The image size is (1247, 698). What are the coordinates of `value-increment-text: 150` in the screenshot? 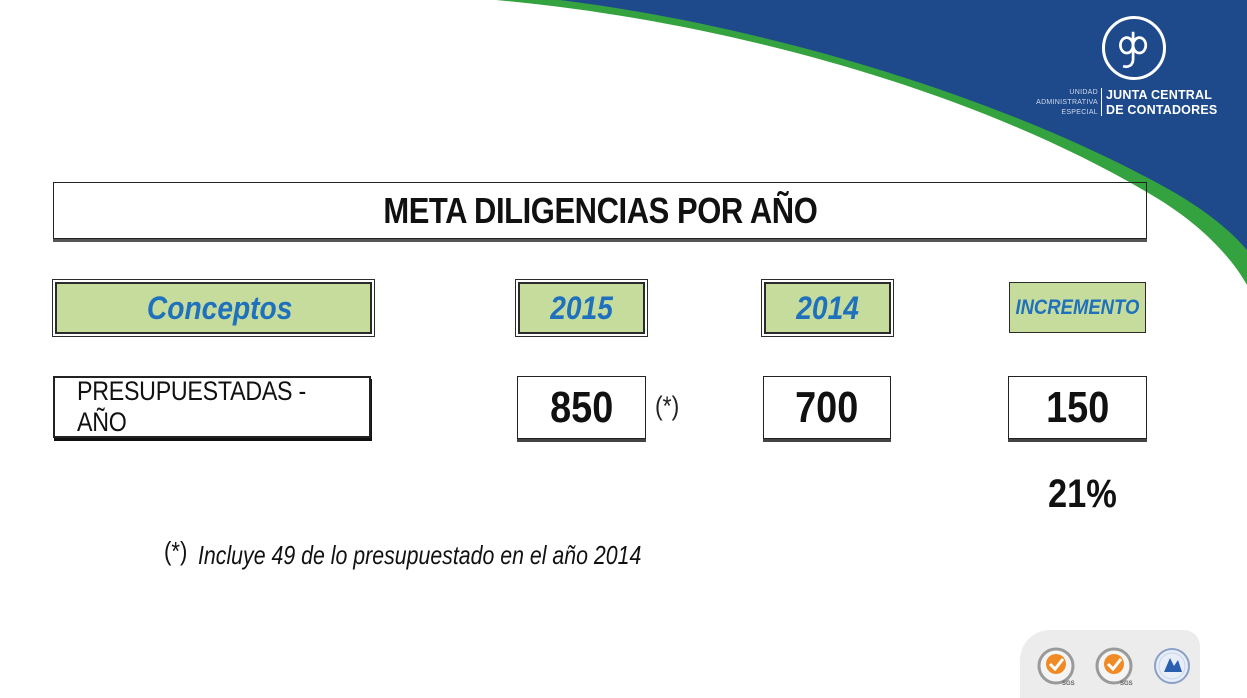 It's located at (1077, 407).